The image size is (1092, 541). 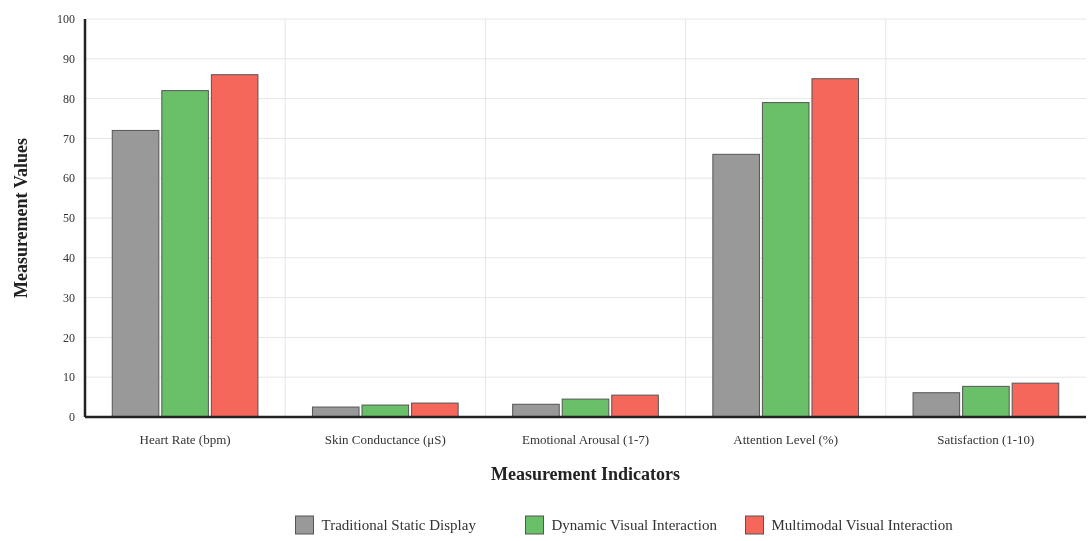 What do you see at coordinates (69, 59) in the screenshot?
I see `y-tick-label: 90` at bounding box center [69, 59].